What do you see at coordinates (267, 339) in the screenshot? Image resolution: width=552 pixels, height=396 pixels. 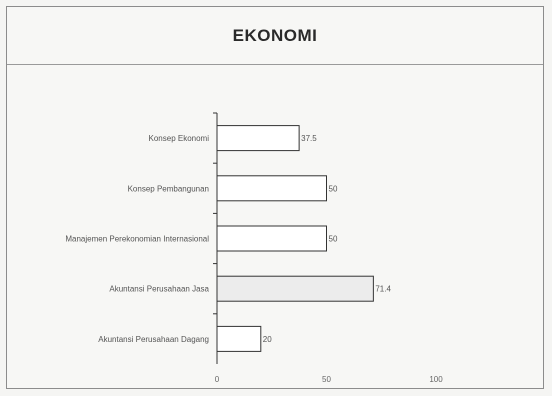 I see `data-label: 20` at bounding box center [267, 339].